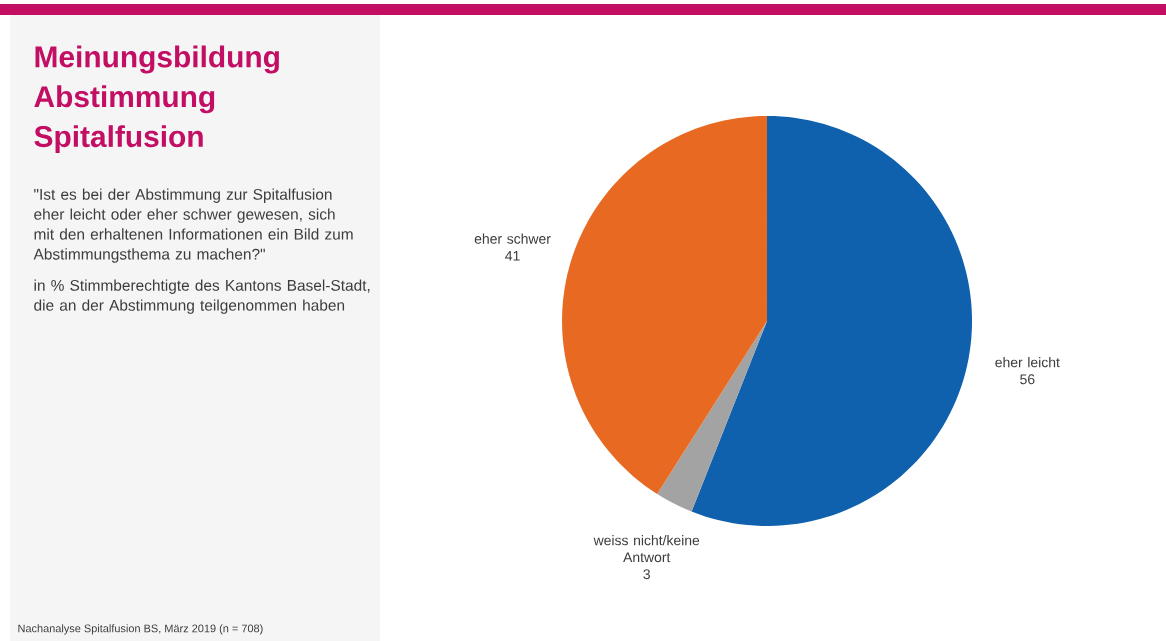 The height and width of the screenshot is (641, 1166). What do you see at coordinates (140, 629) in the screenshot?
I see `text: Nachanalyse Spitalfusion BS, März 2019 (n = 708)` at bounding box center [140, 629].